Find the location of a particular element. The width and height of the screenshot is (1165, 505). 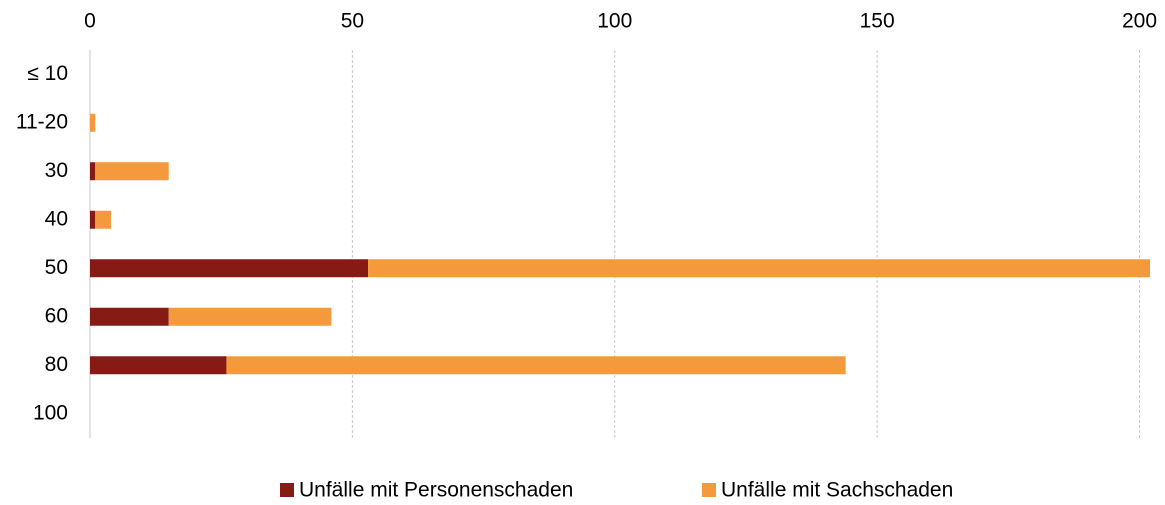

y-tick-label: 40 is located at coordinates (56, 218).